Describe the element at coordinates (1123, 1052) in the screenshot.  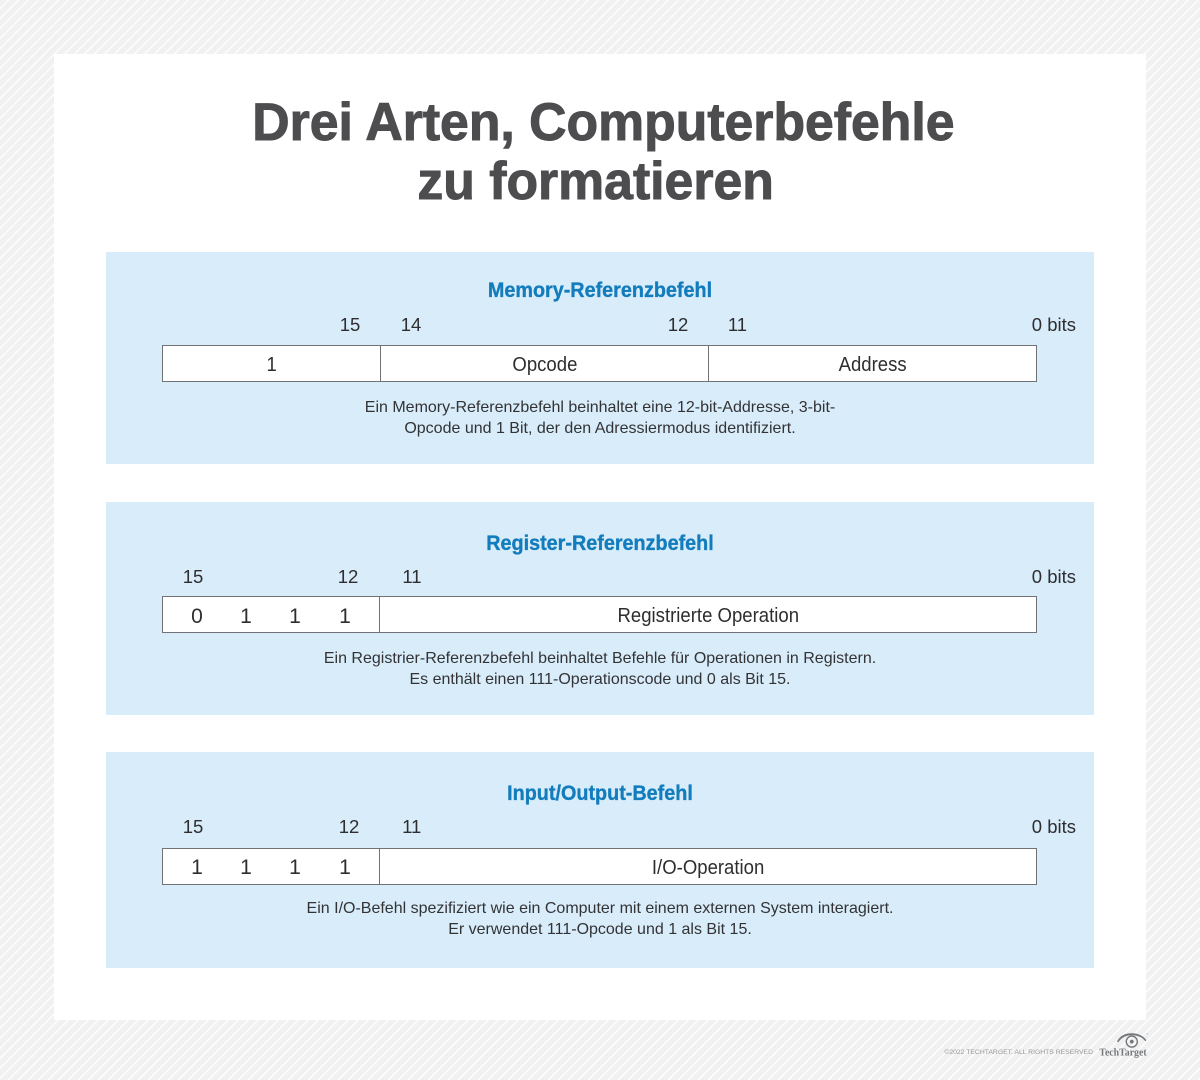
I see `svg-text: TechTarget` at that location.